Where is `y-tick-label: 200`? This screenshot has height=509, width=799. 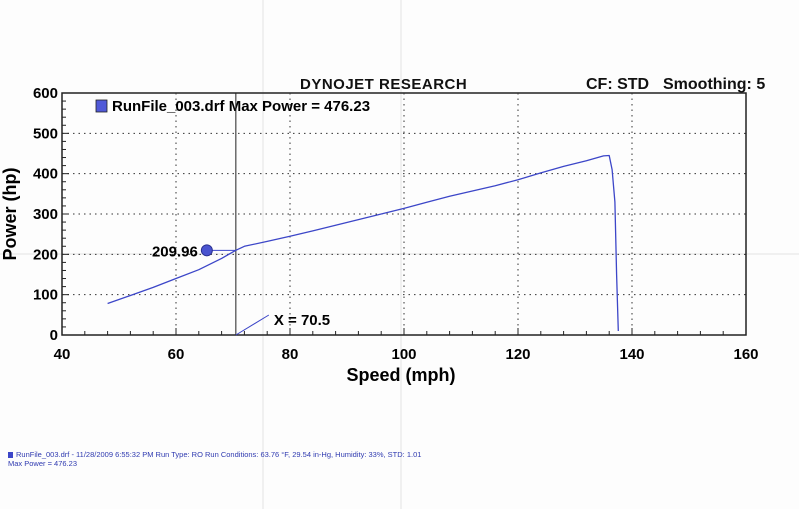 y-tick-label: 200 is located at coordinates (45, 254).